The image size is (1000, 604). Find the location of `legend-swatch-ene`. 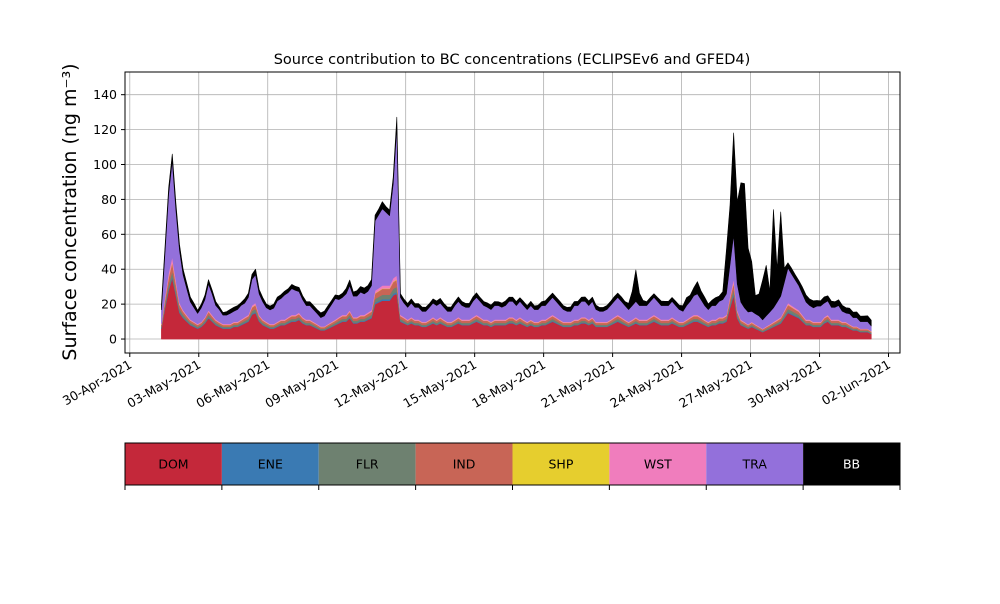

legend-swatch-ene is located at coordinates (270, 464).